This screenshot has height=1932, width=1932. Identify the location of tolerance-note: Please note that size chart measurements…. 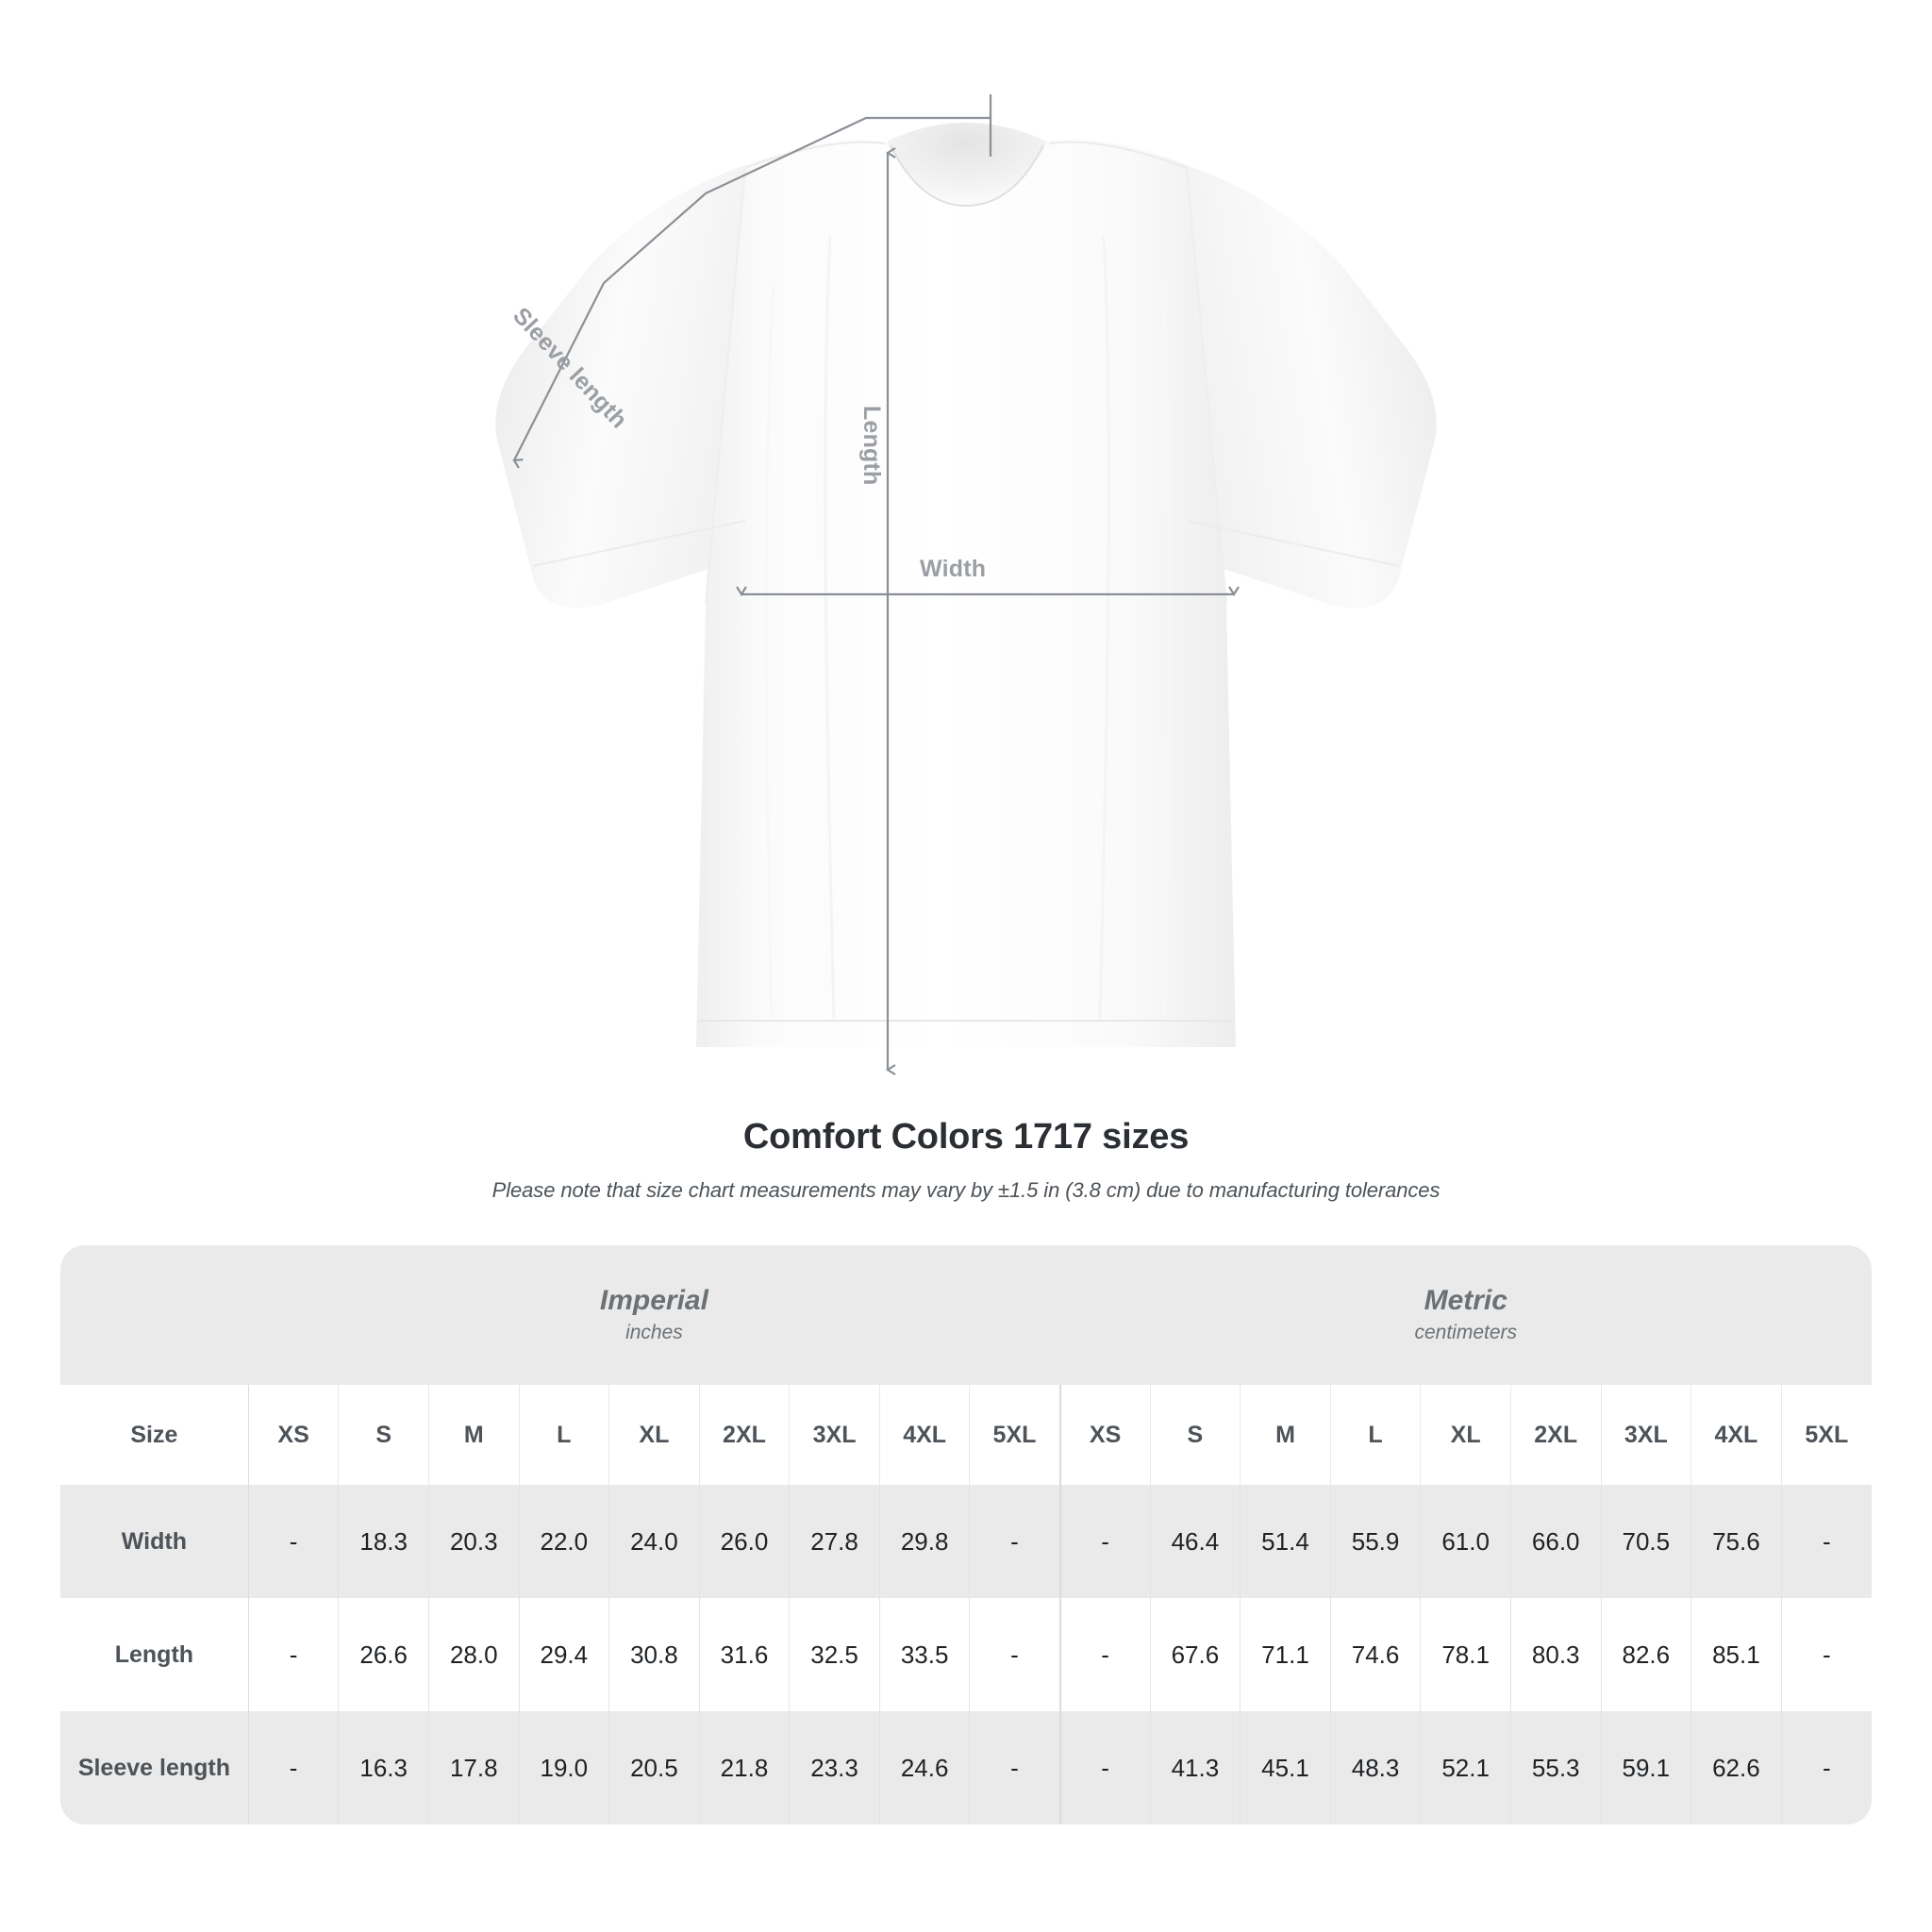
(966, 1190).